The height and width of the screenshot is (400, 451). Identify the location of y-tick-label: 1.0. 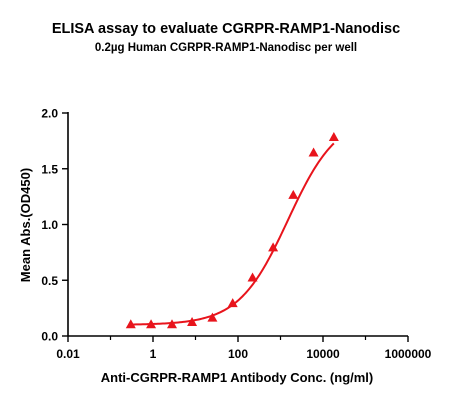
(49, 225).